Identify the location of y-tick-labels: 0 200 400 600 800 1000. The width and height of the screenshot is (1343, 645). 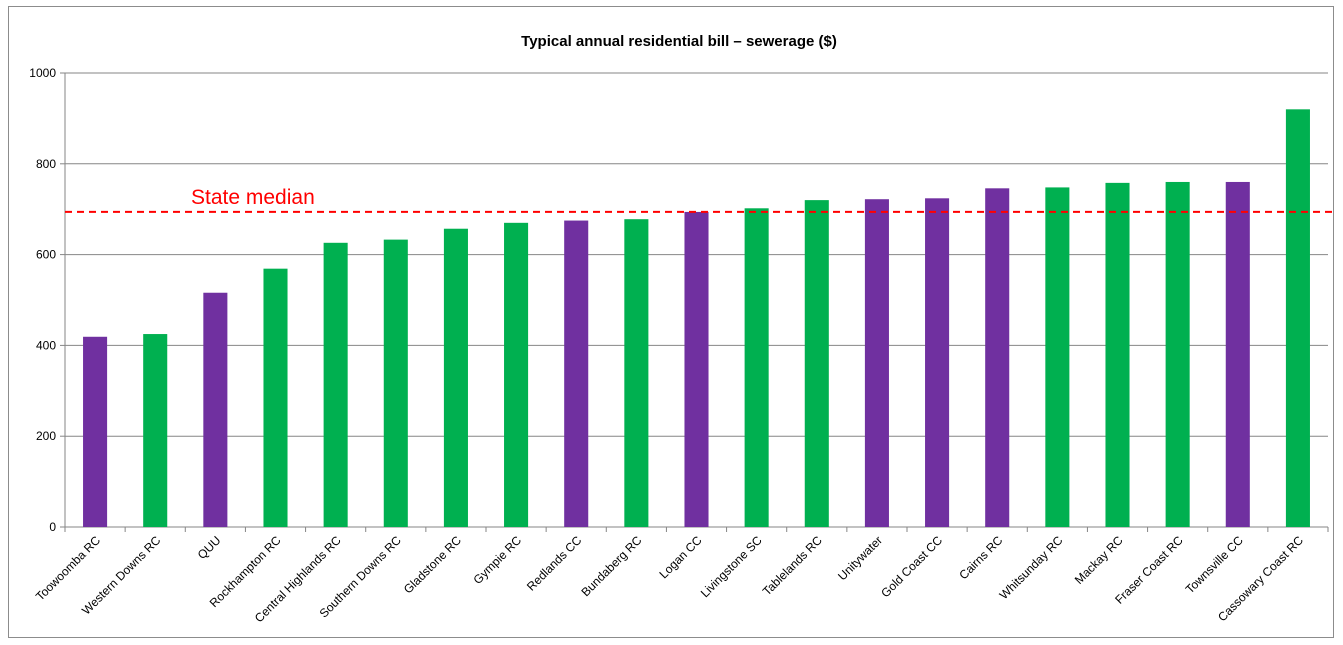
(42, 300).